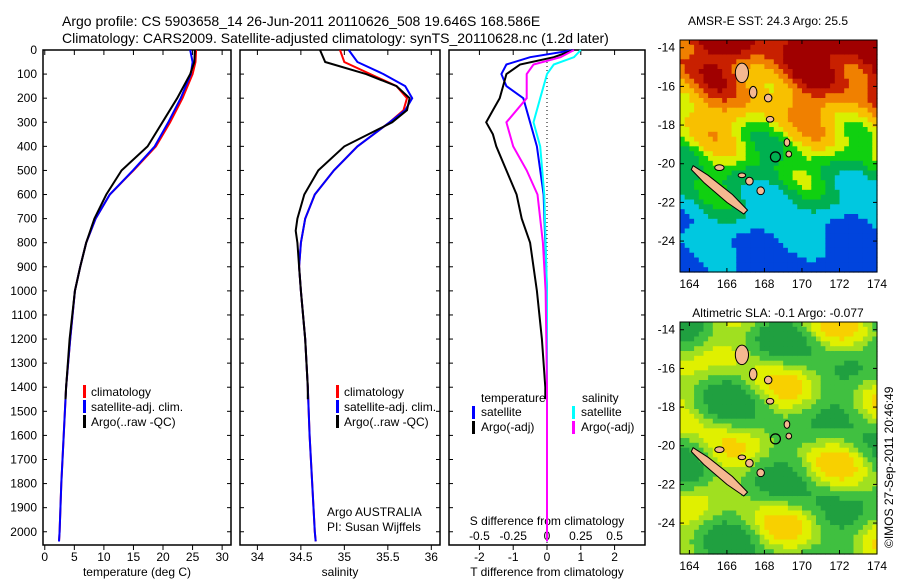  Describe the element at coordinates (600, 398) in the screenshot. I see `legend-salinity-heading: salinity` at that location.